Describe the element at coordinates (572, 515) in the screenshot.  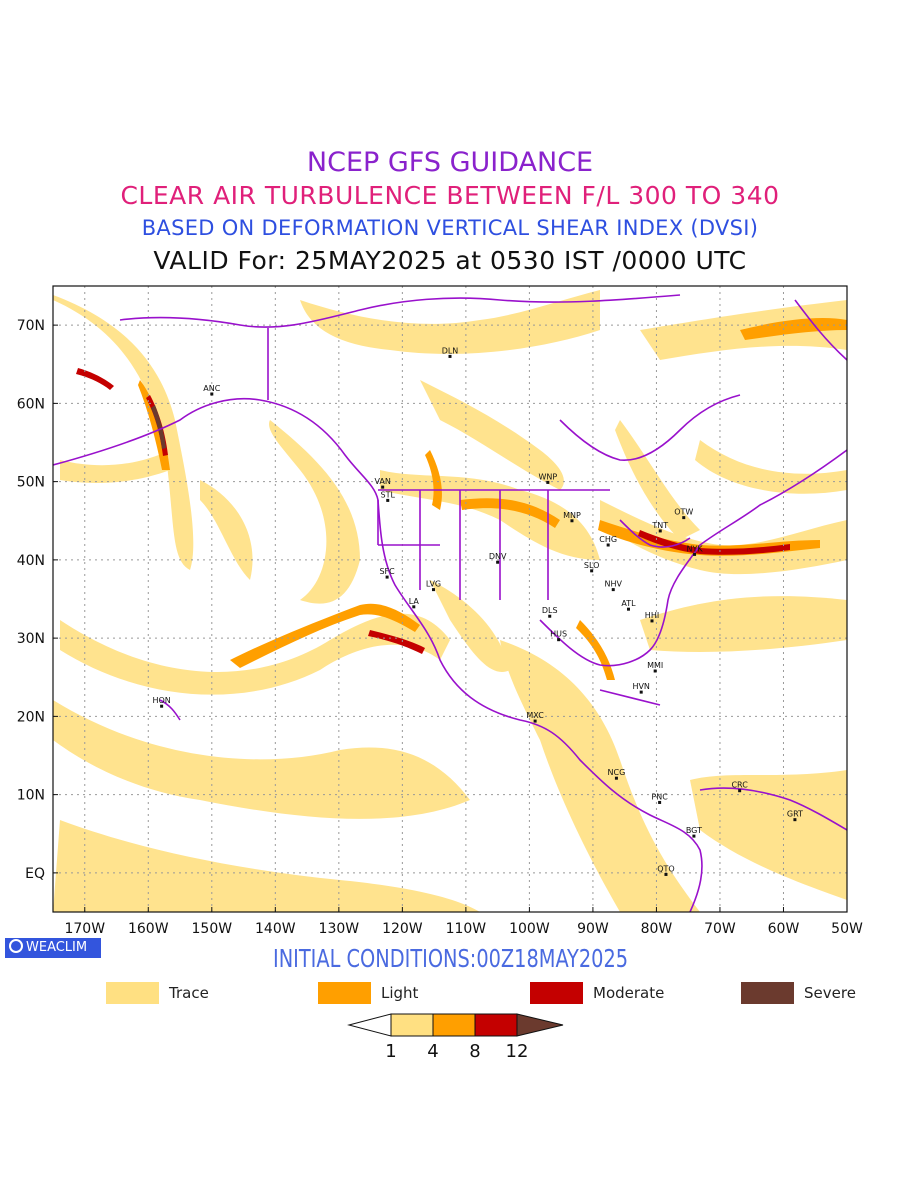
I see `station-label: MNP` at that location.